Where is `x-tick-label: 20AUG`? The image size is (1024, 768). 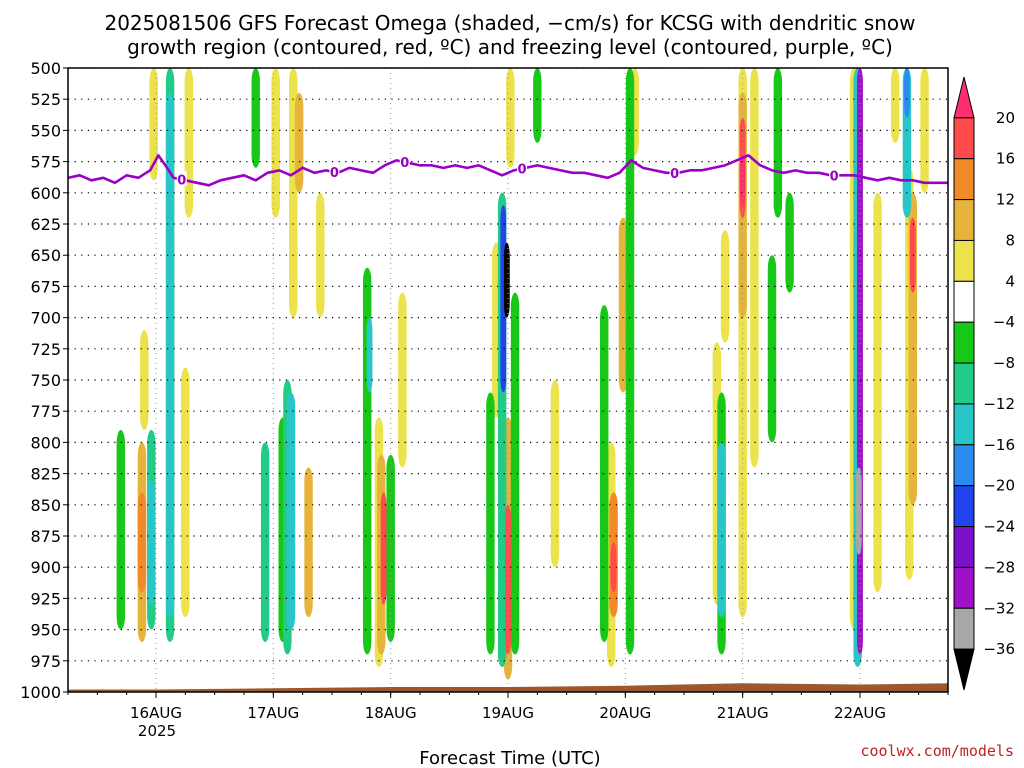
x-tick-label: 20AUG is located at coordinates (625, 713).